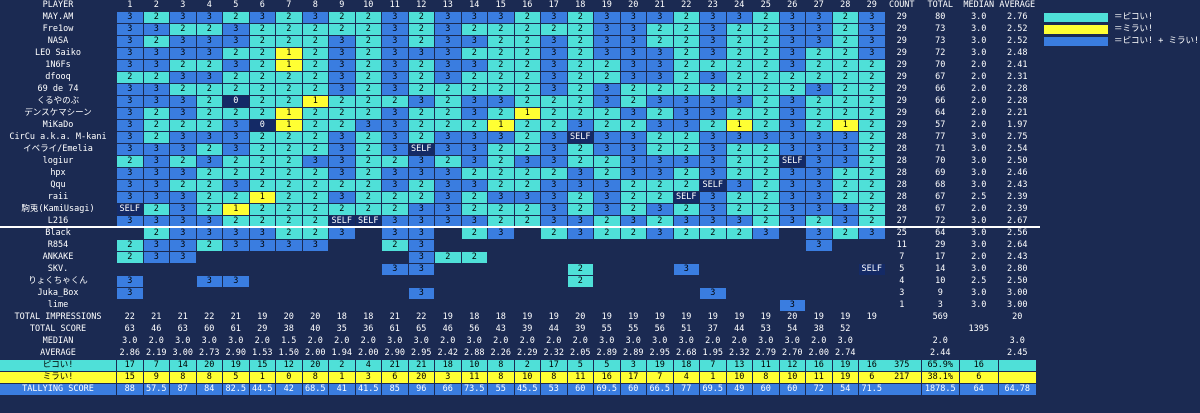 Image resolution: width=1200 pixels, height=413 pixels. What do you see at coordinates (474, 317) in the screenshot?
I see `summary-cell: 18` at bounding box center [474, 317].